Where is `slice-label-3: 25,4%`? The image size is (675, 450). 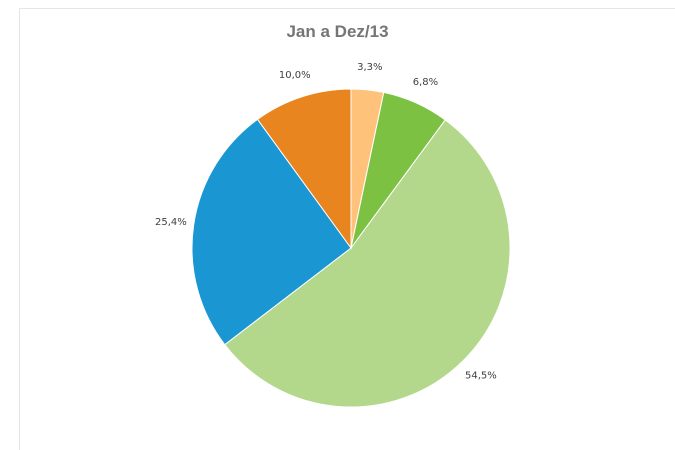
slice-label-3: 25,4% is located at coordinates (171, 222).